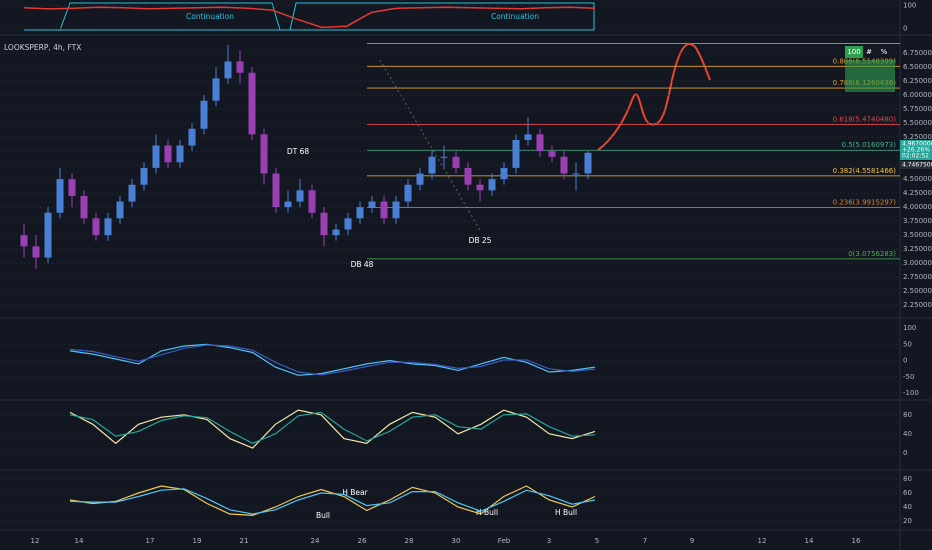 This screenshot has height=550, width=932. I want to click on y-tick-label: 60, so click(907, 493).